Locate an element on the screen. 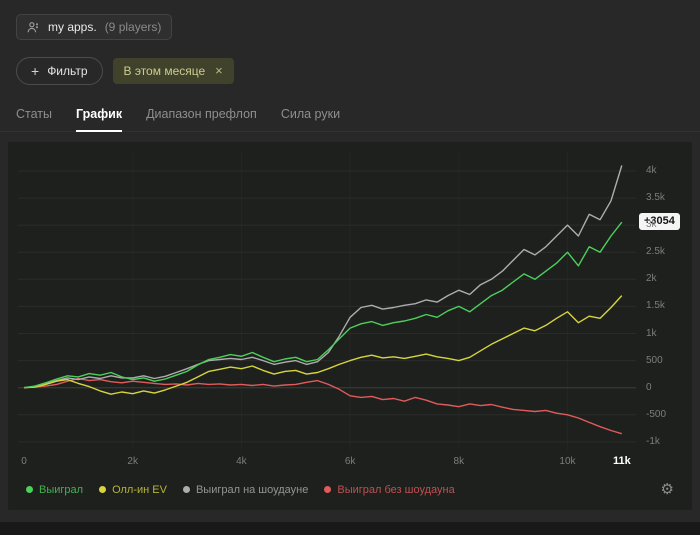 This screenshot has width=700, height=535. x-axis-label: 0 is located at coordinates (24, 461).